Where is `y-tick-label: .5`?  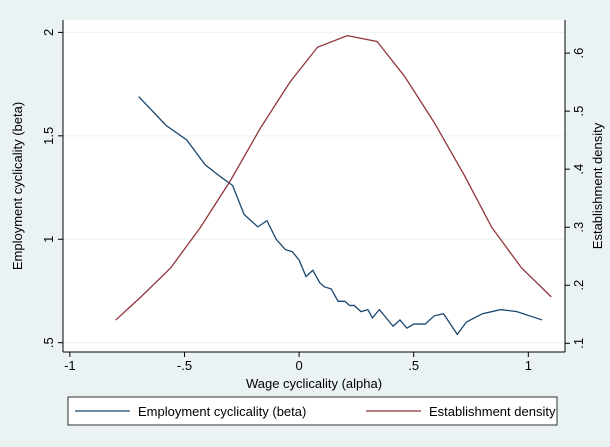
y-tick-label: .5 is located at coordinates (48, 342).